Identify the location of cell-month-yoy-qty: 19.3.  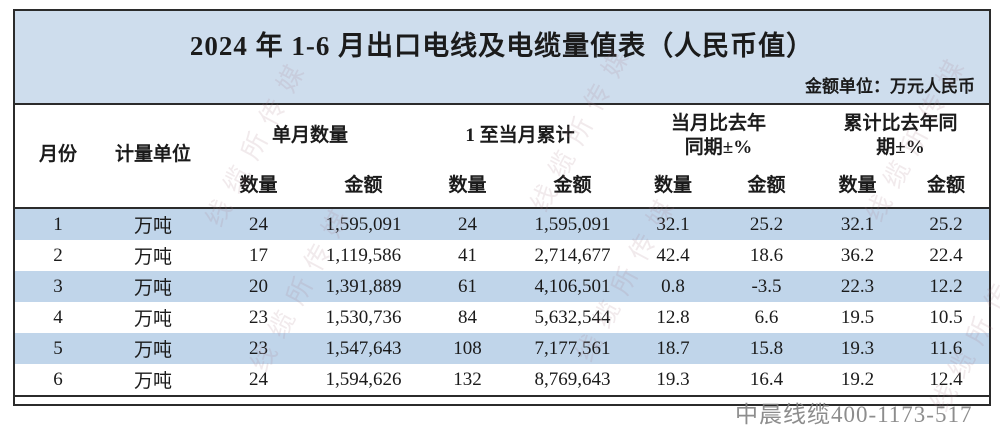
(673, 379).